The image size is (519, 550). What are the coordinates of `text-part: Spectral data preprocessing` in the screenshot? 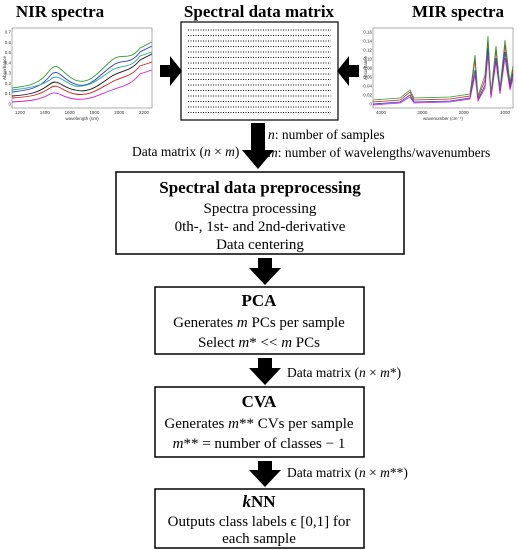 It's located at (260, 187).